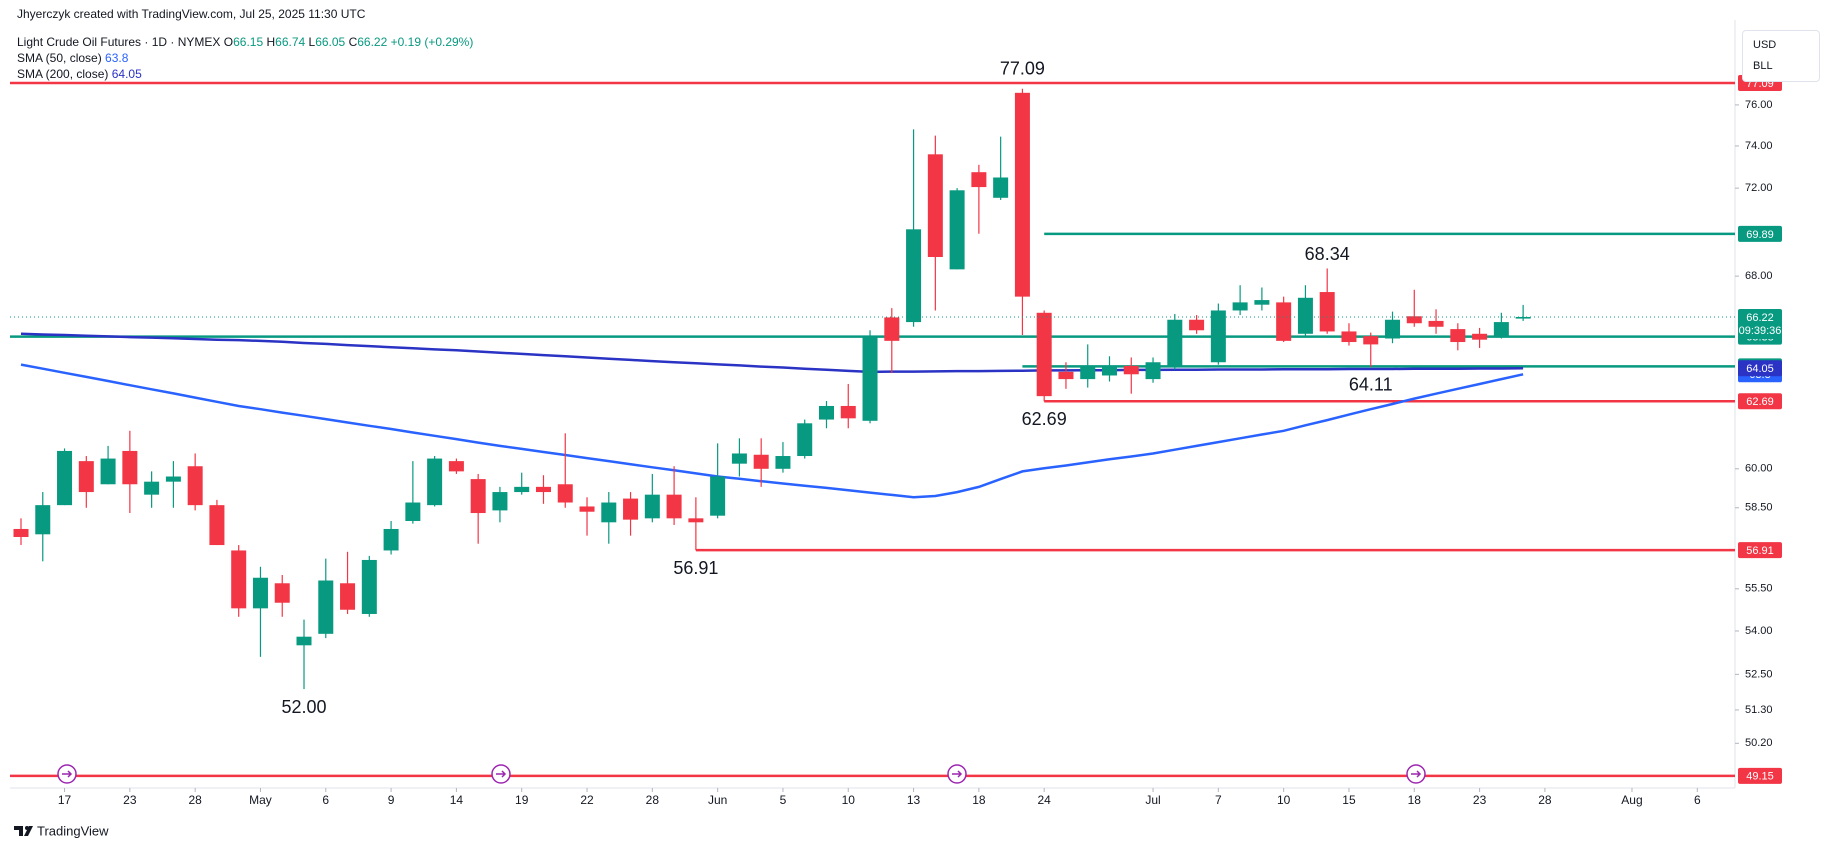  Describe the element at coordinates (1760, 368) in the screenshot. I see `sma-tag-bg` at that location.